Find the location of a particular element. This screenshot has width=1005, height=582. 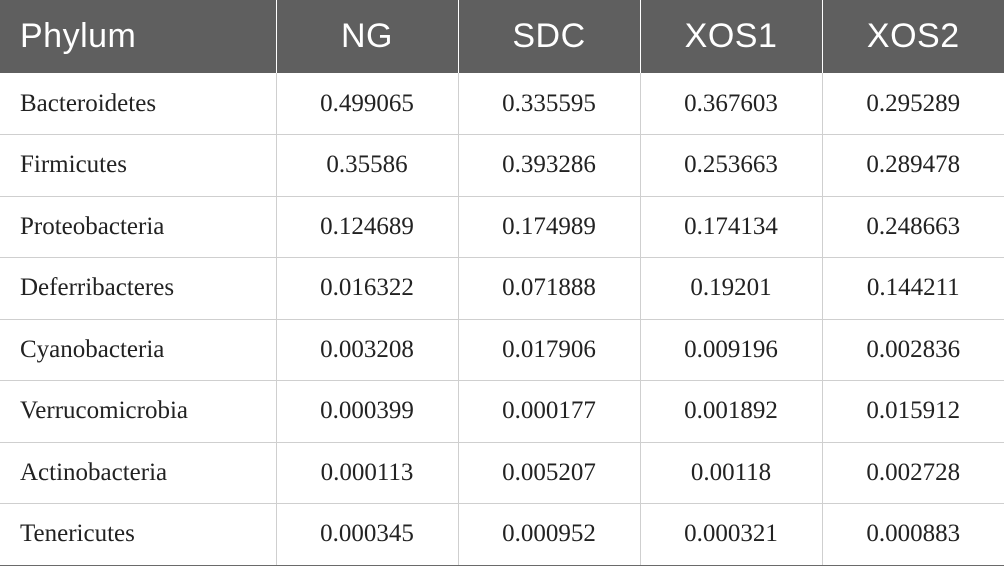

phylum-cell: Verrucomicrobia is located at coordinates (138, 411).